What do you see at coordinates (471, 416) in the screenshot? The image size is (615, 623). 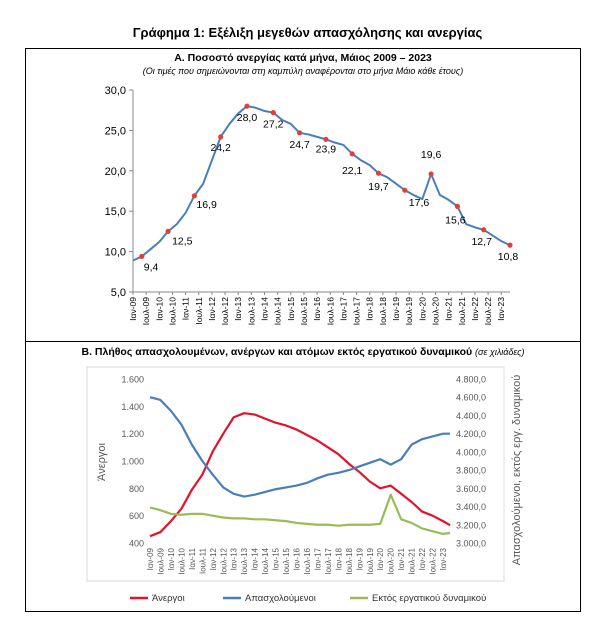 I see `chart-b-right-tick-label: 4.400,0` at bounding box center [471, 416].